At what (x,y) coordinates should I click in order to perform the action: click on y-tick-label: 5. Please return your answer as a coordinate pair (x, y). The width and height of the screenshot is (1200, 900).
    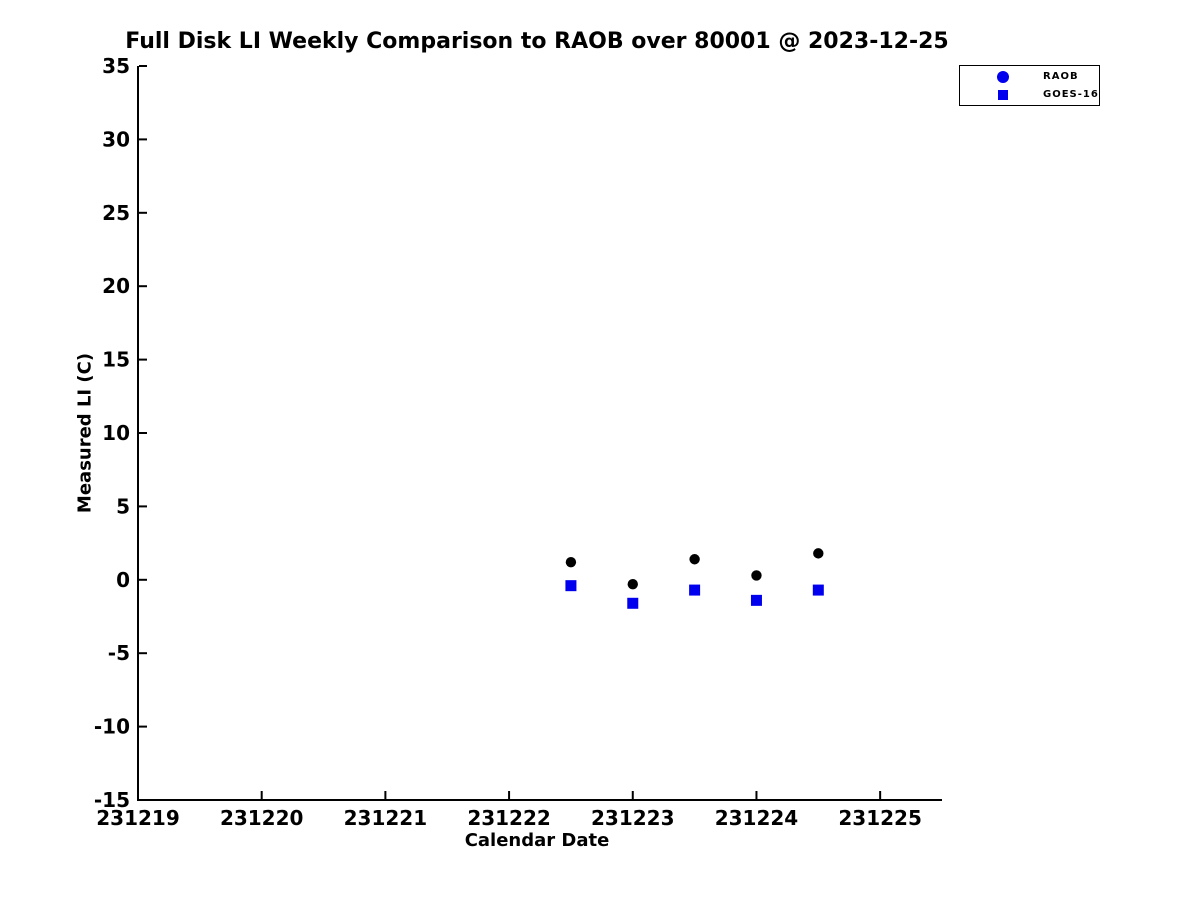
    Looking at the image, I should click on (123, 506).